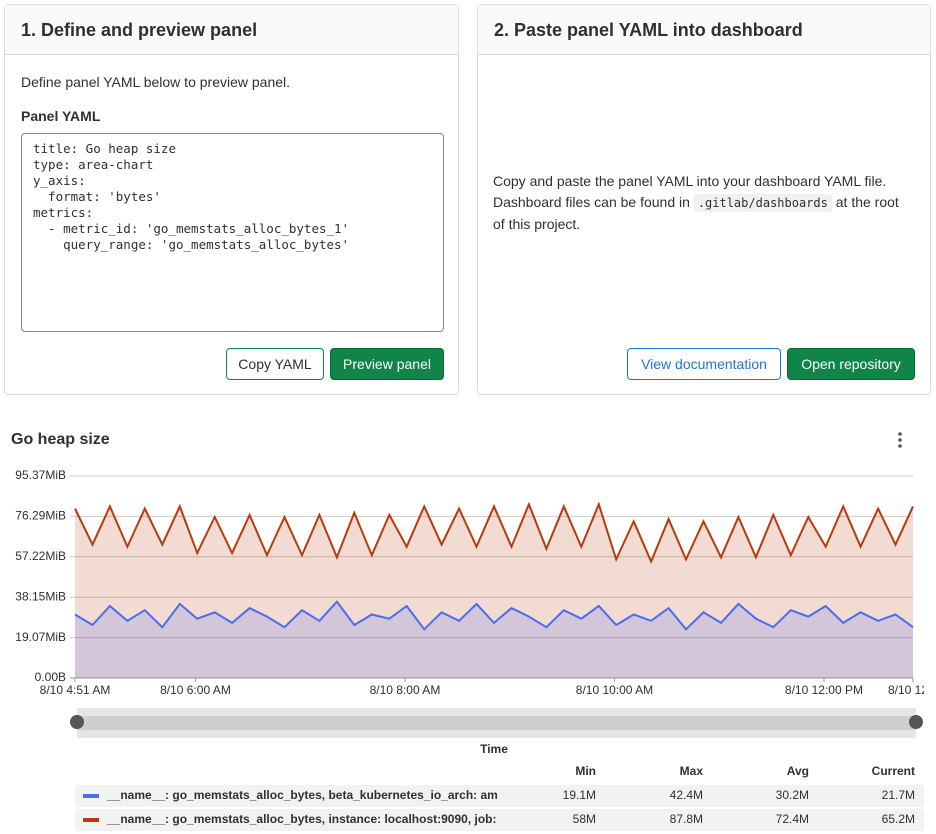  Describe the element at coordinates (195, 690) in the screenshot. I see `x-tick-label: 8/10 6:00 AM` at that location.